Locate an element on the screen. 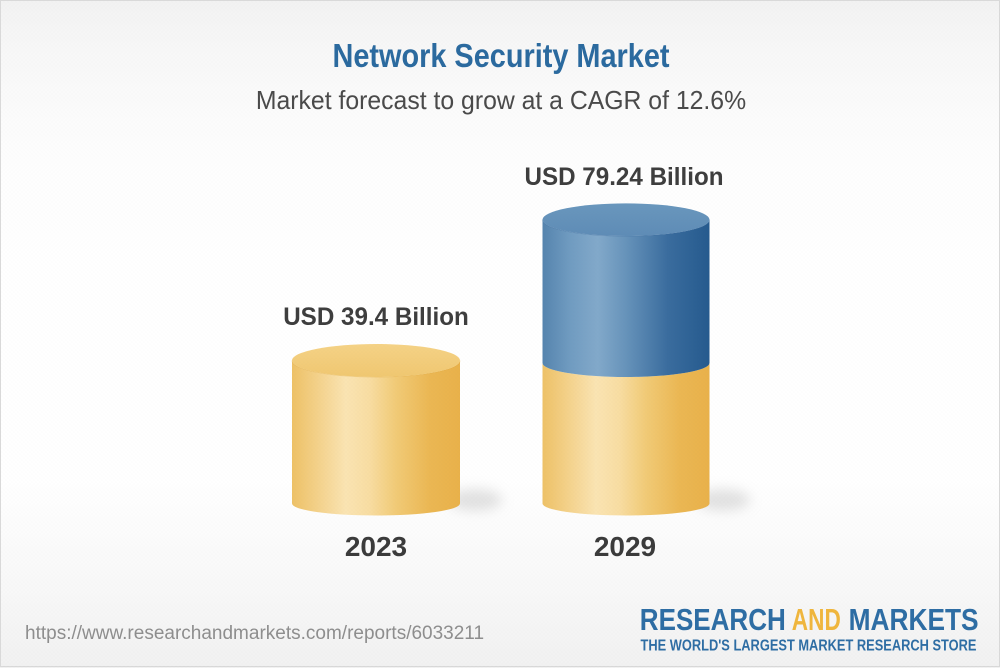  svg-text: MARKETS is located at coordinates (914, 619).